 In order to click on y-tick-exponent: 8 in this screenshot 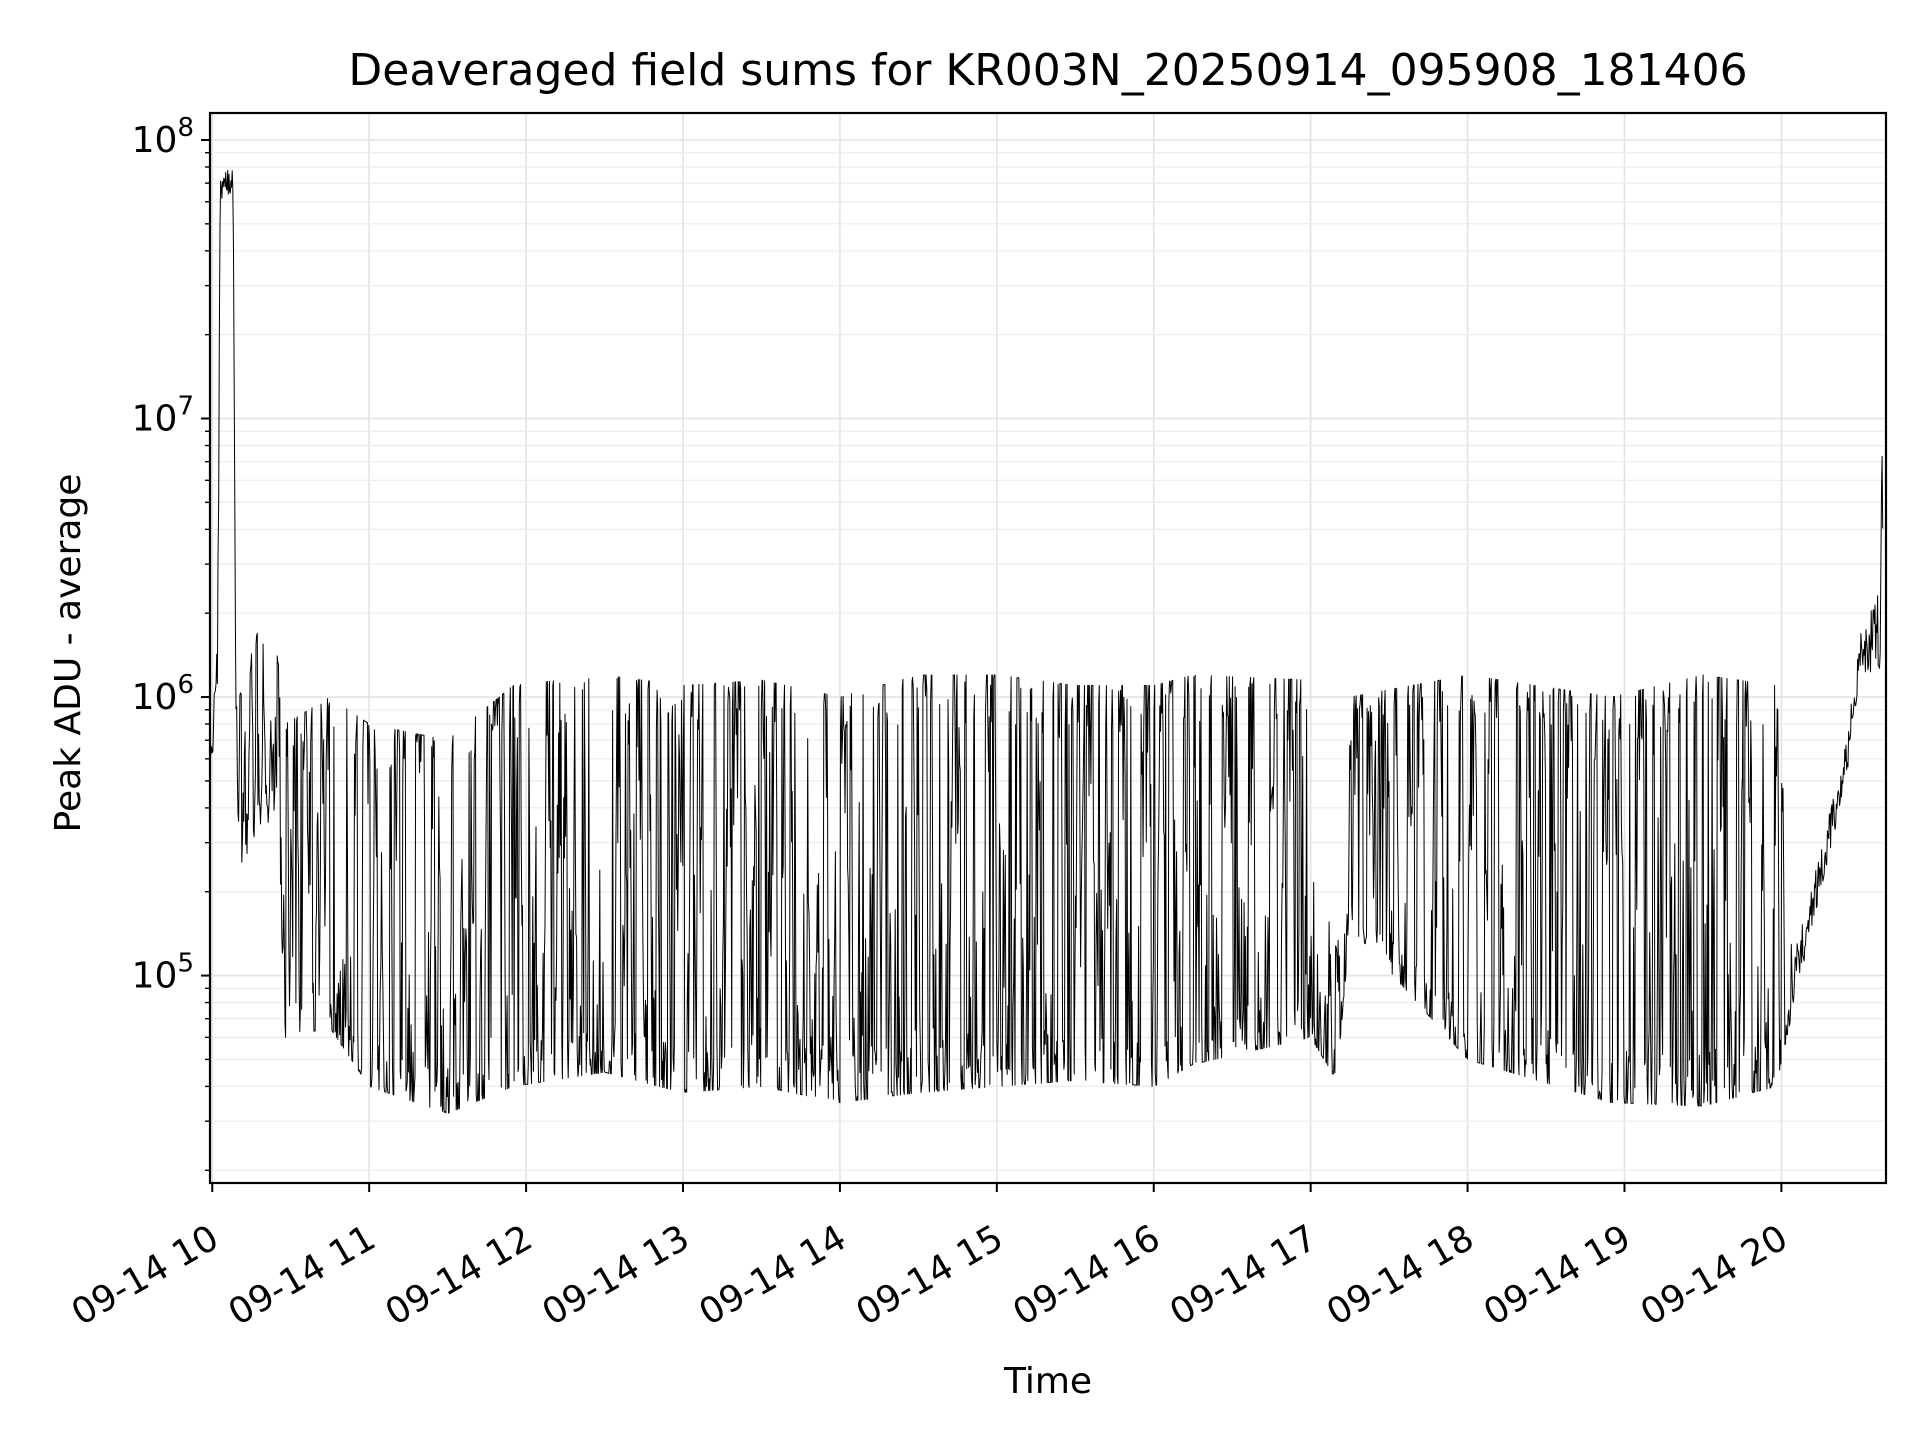, I will do `click(185, 128)`.